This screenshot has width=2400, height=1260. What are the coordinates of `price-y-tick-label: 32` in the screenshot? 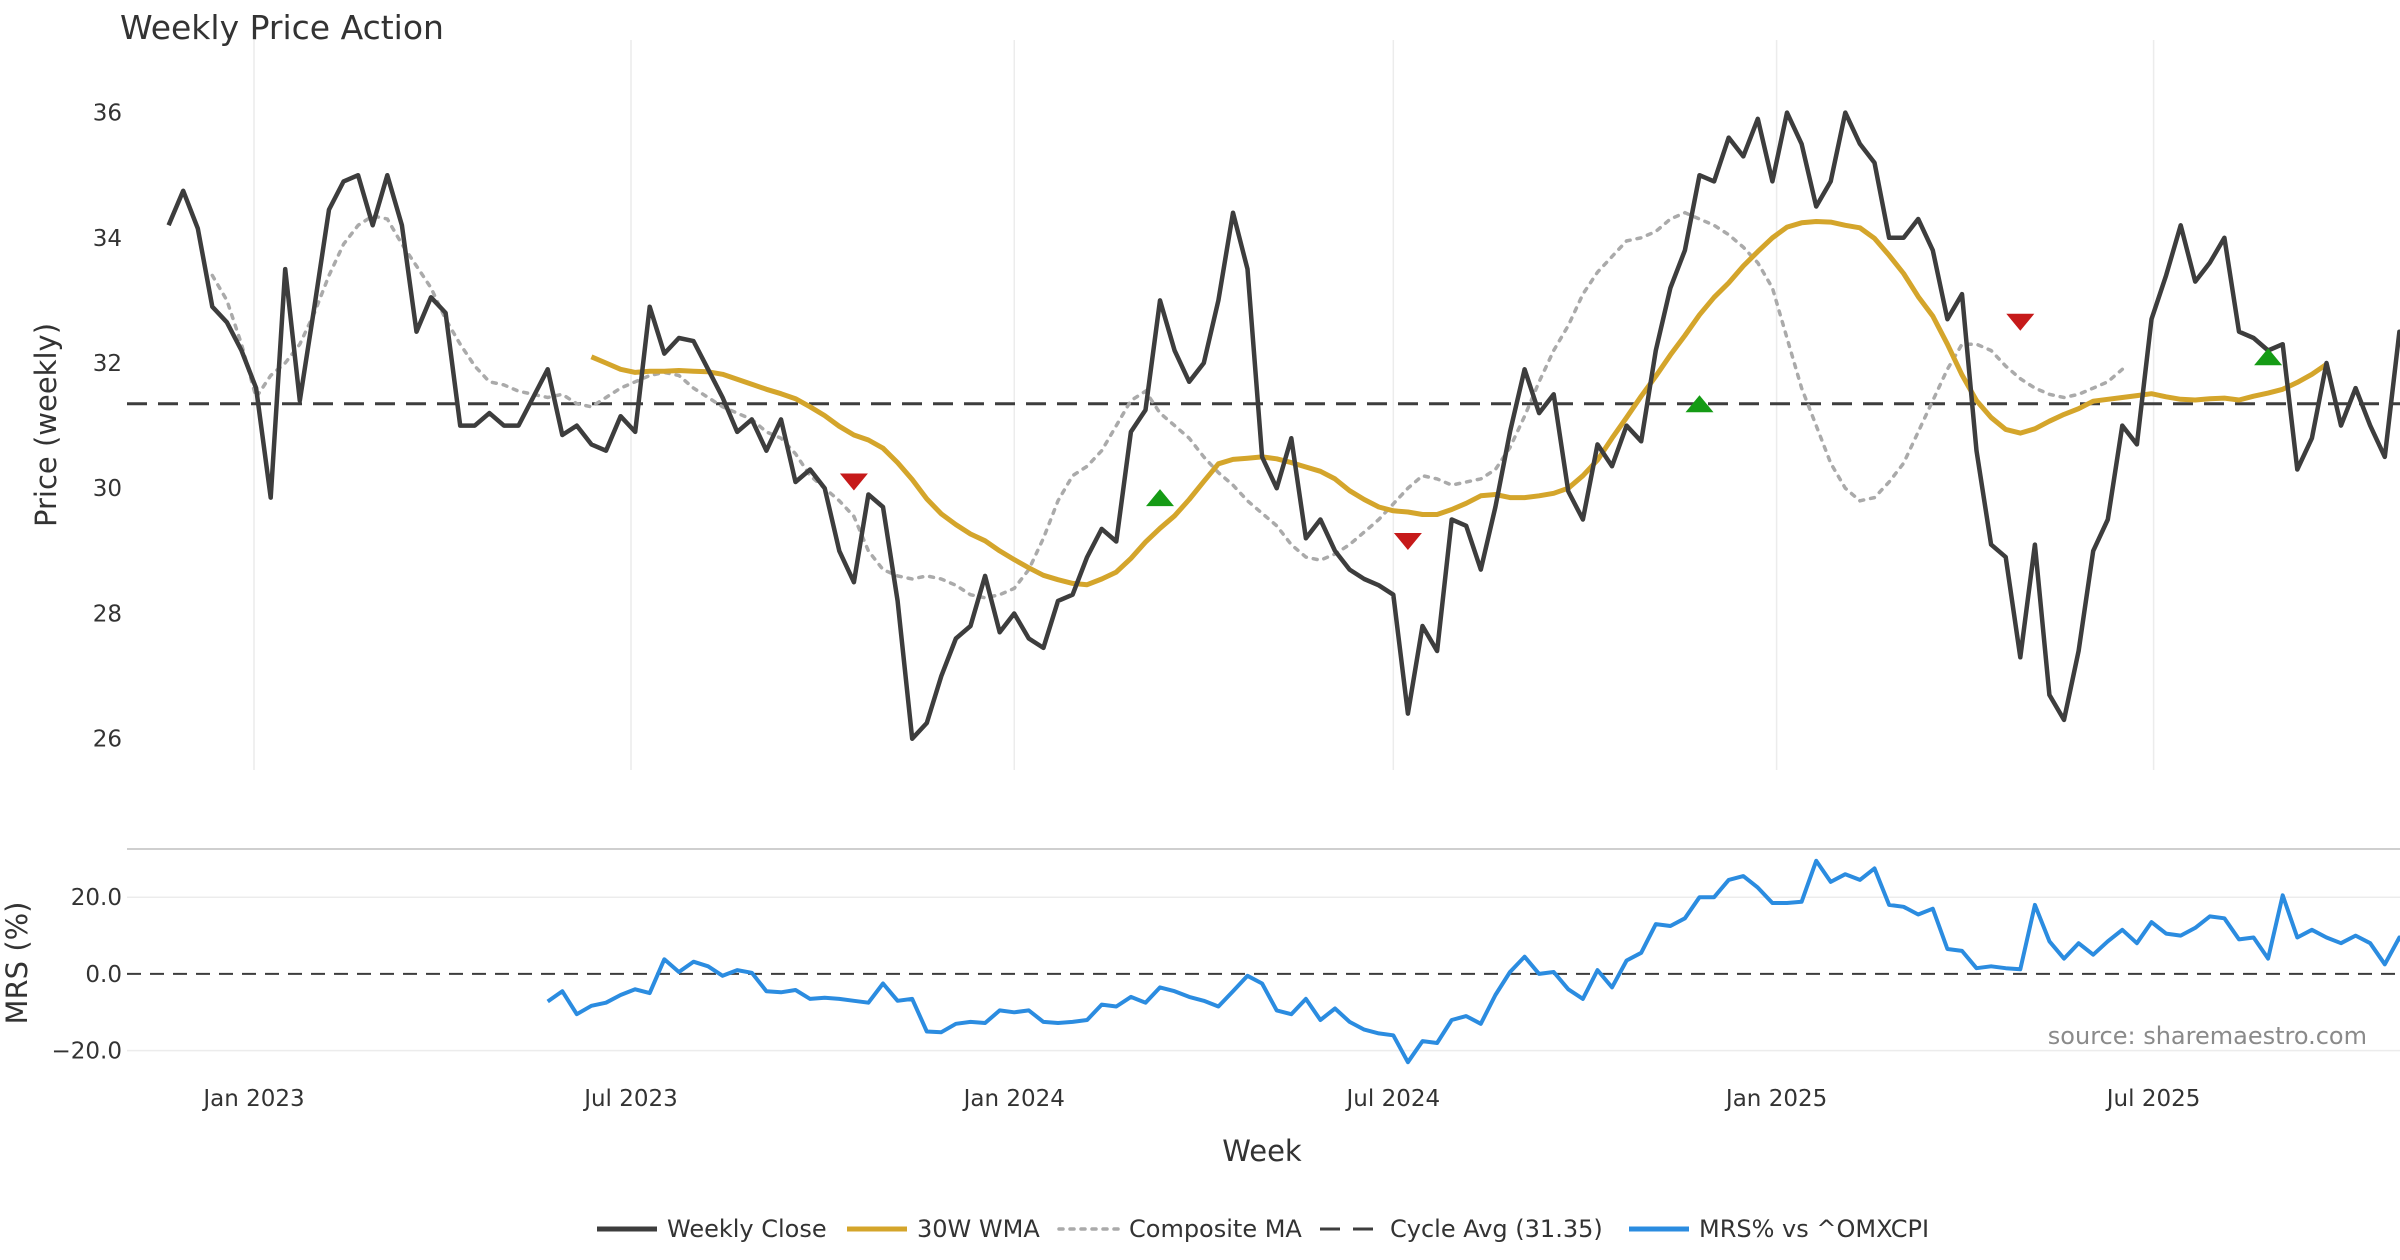 It's located at (107, 364).